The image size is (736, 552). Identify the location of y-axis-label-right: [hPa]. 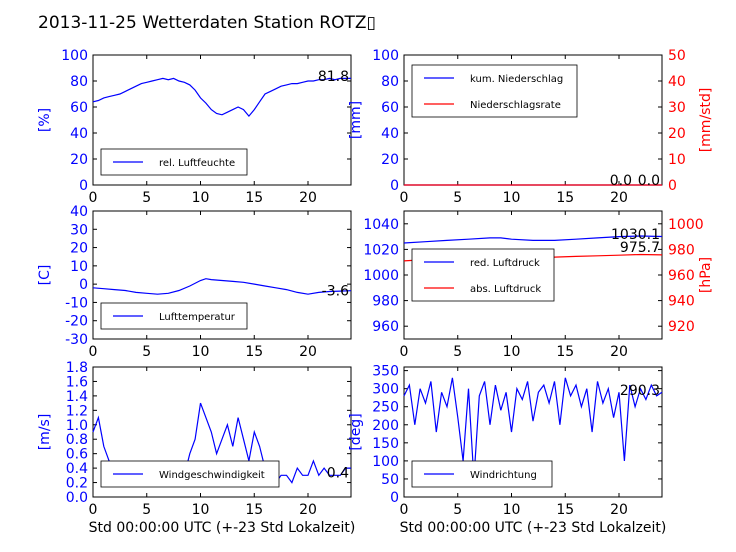
(706, 275).